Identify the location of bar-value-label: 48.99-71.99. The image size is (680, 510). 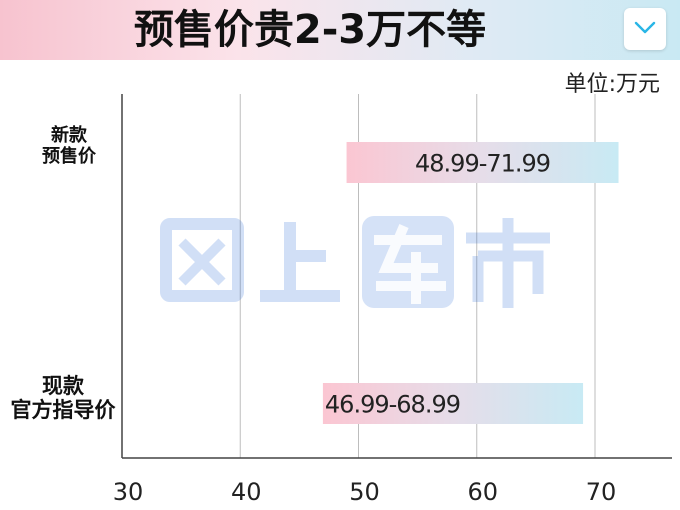
(482, 164).